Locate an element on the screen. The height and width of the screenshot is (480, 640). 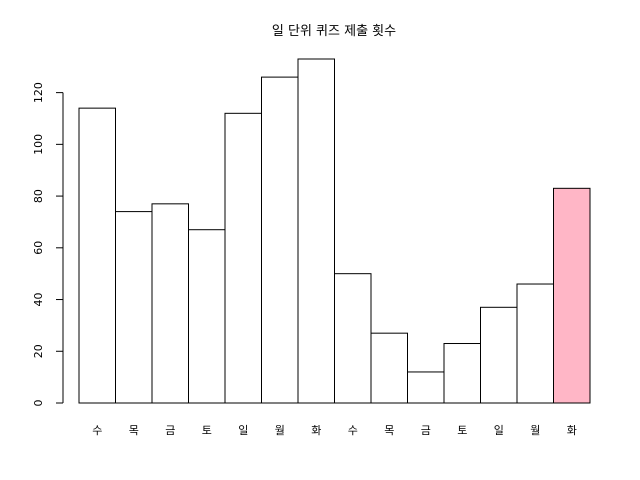
x-tick-label-9: 목 is located at coordinates (389, 430).